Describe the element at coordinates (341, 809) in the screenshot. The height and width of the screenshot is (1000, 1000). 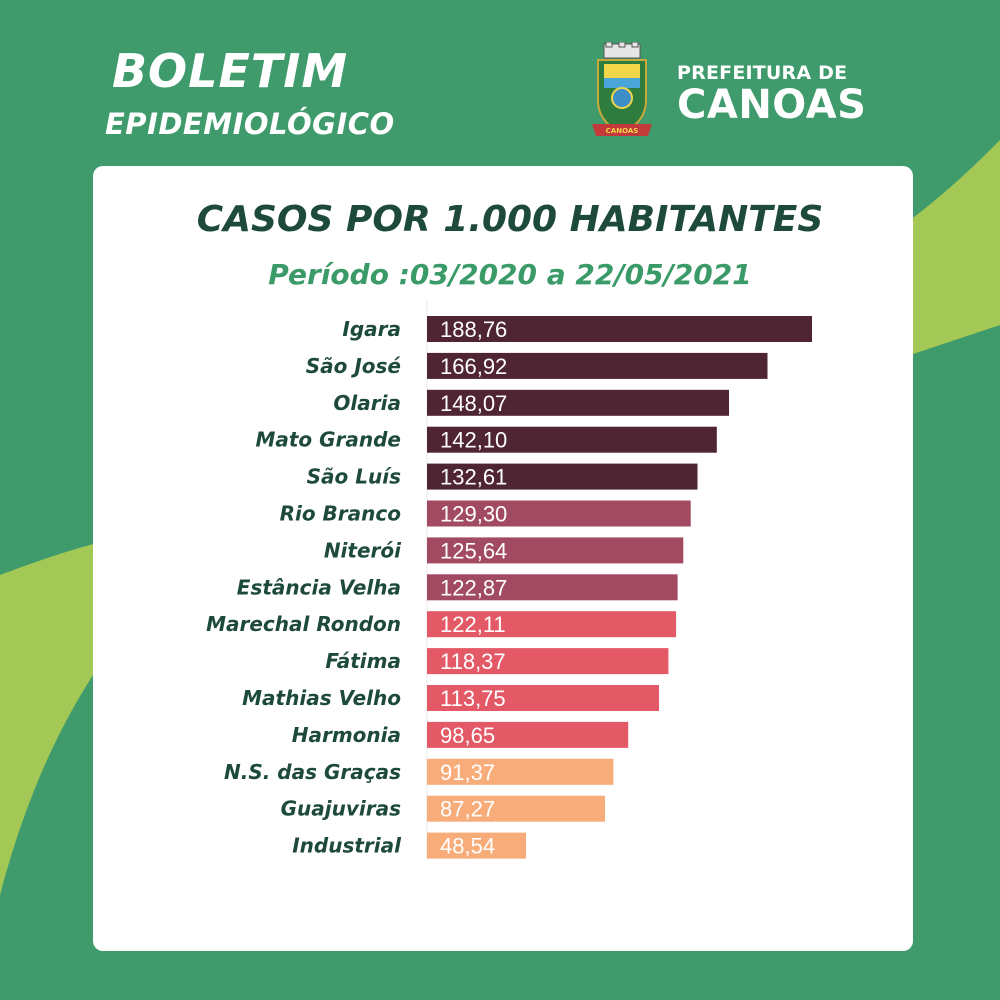
I see `category-label: Guajuviras` at that location.